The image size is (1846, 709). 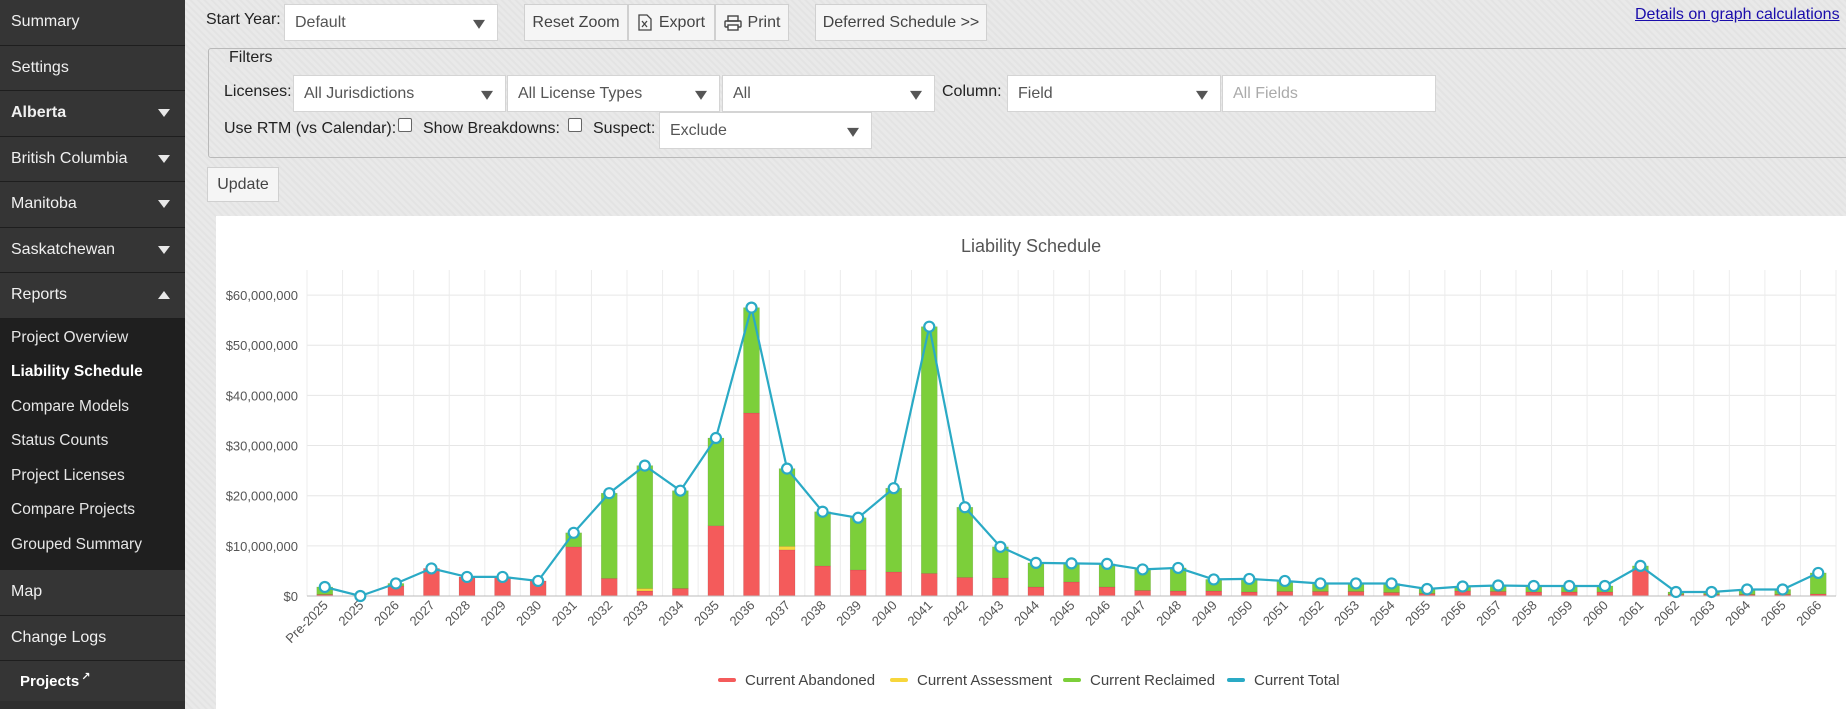 What do you see at coordinates (70, 337) in the screenshot?
I see `submenu-item-project-overview: Project Overview` at bounding box center [70, 337].